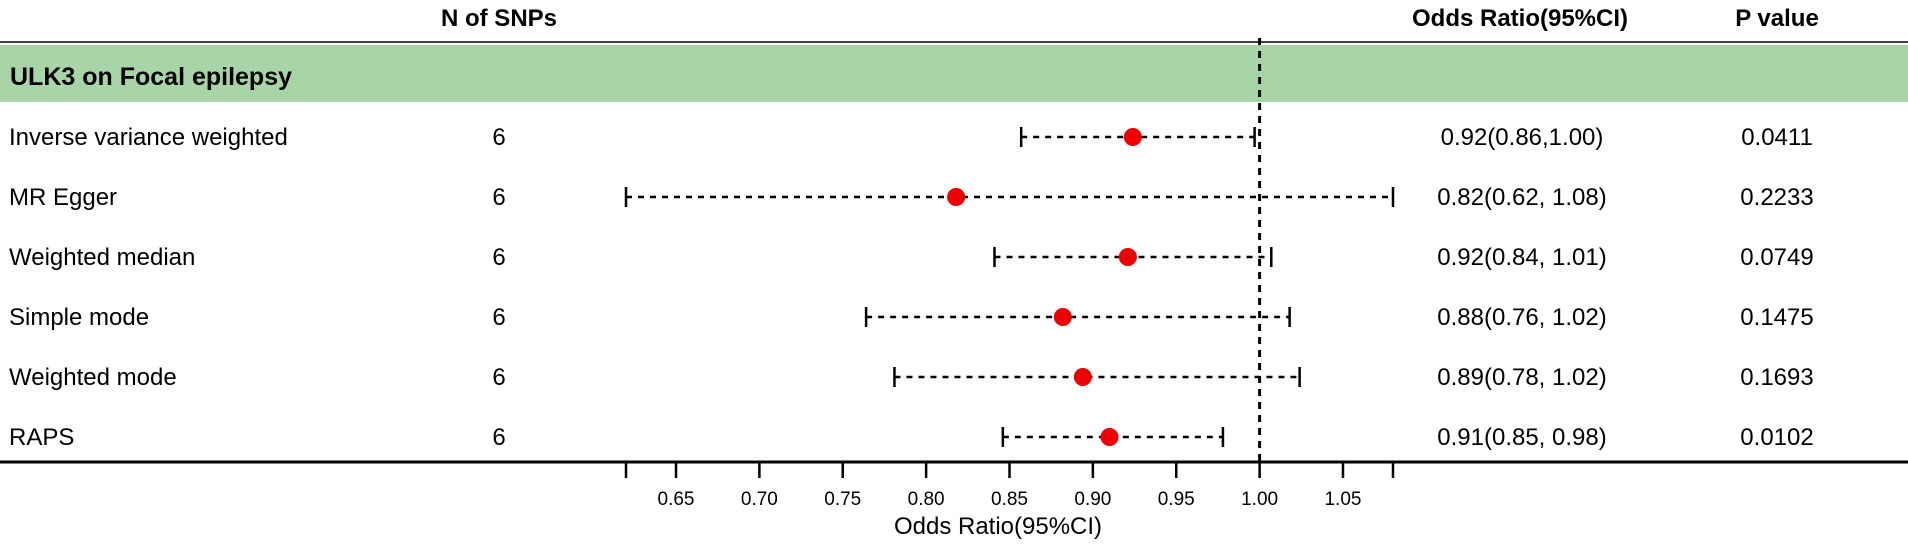 This screenshot has height=548, width=1908. I want to click on row-or-text: 0.82(0.62, 1.08), so click(1521, 197).